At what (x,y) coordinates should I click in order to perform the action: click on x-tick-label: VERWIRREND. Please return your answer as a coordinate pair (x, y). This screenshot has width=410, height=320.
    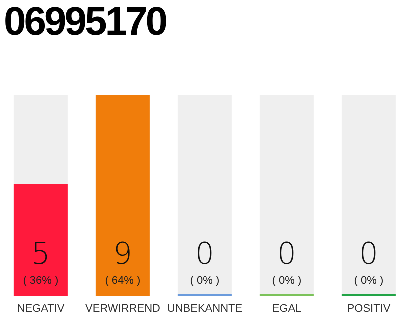
    Looking at the image, I should click on (123, 308).